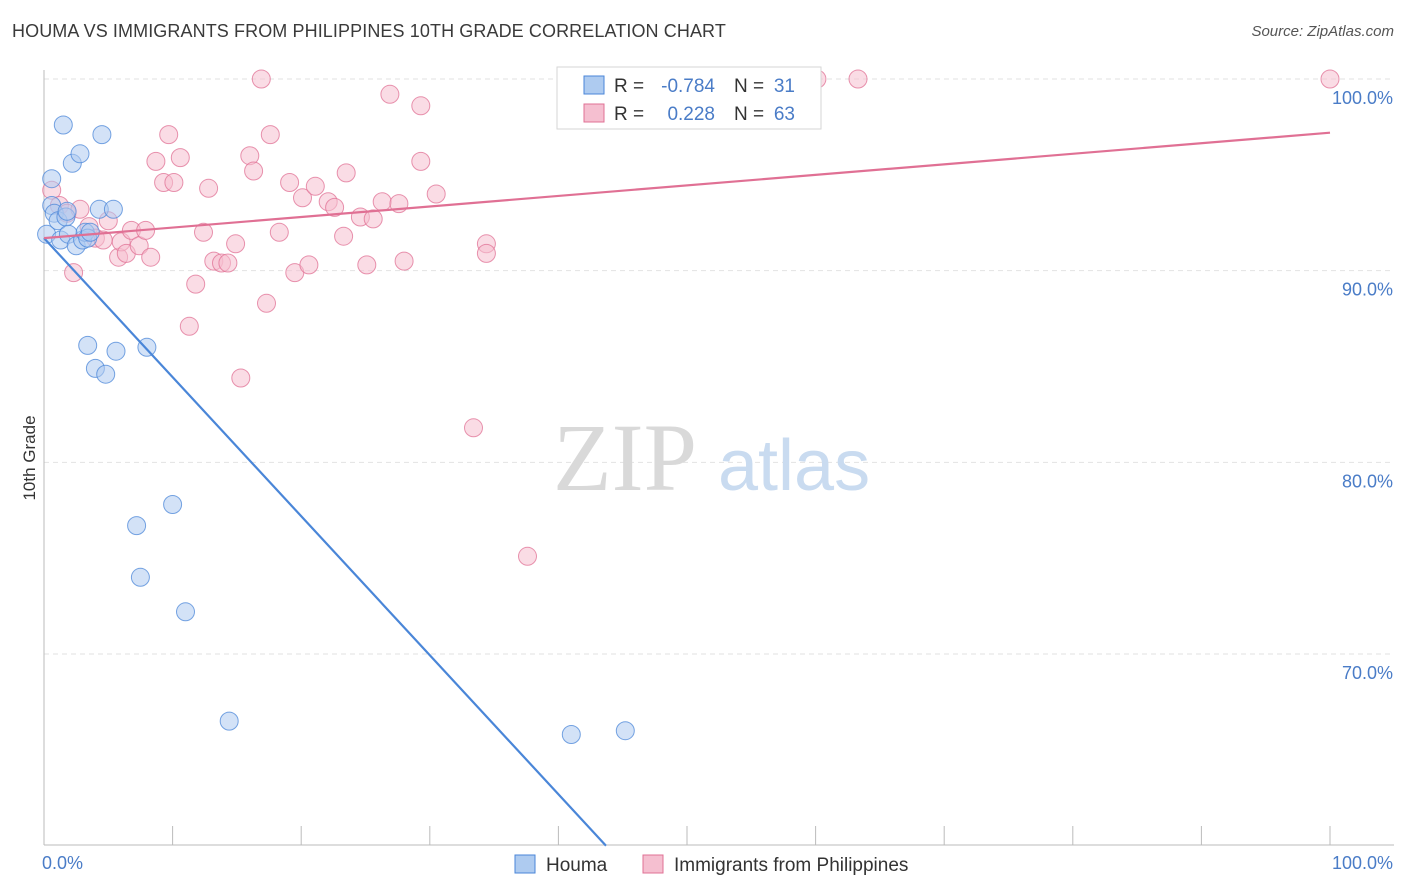 This screenshot has height=892, width=1406. Describe the element at coordinates (594, 113) in the screenshot. I see `legend-swatch-philippines` at that location.